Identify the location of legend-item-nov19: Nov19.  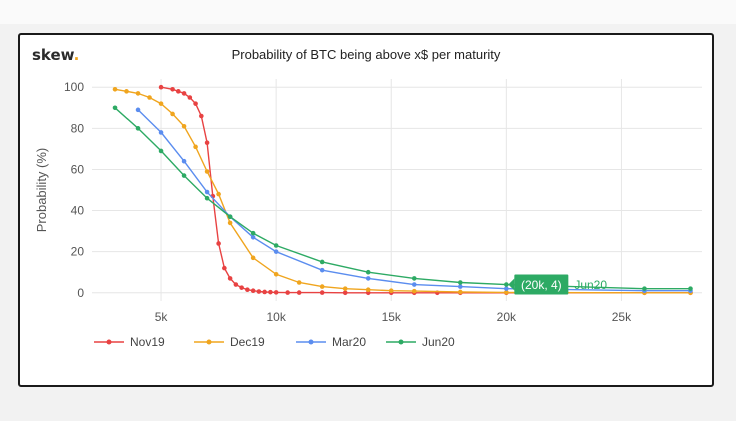
(129, 342).